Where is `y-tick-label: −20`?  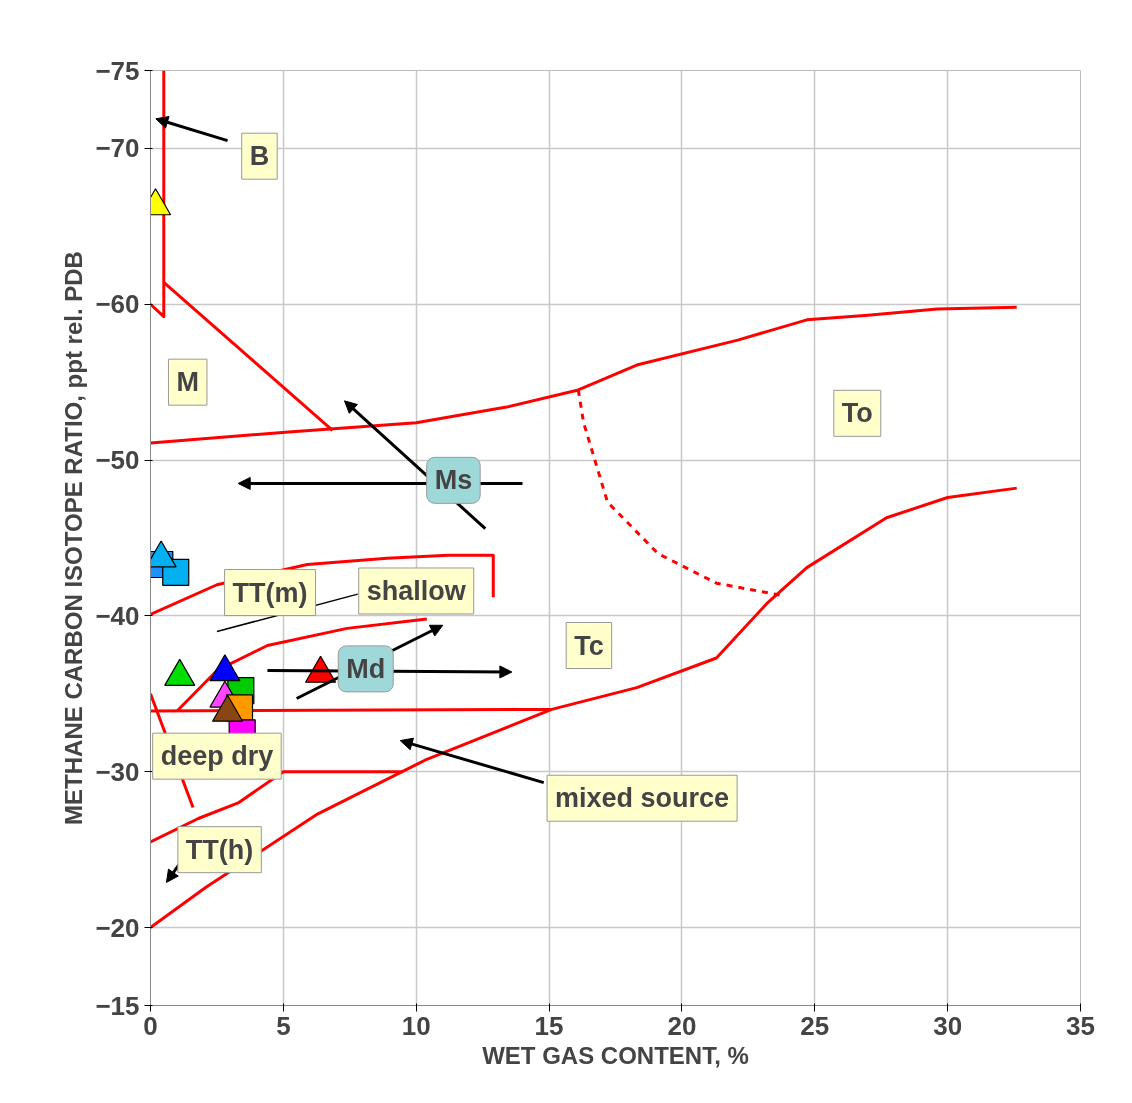
y-tick-label: −20 is located at coordinates (117, 927).